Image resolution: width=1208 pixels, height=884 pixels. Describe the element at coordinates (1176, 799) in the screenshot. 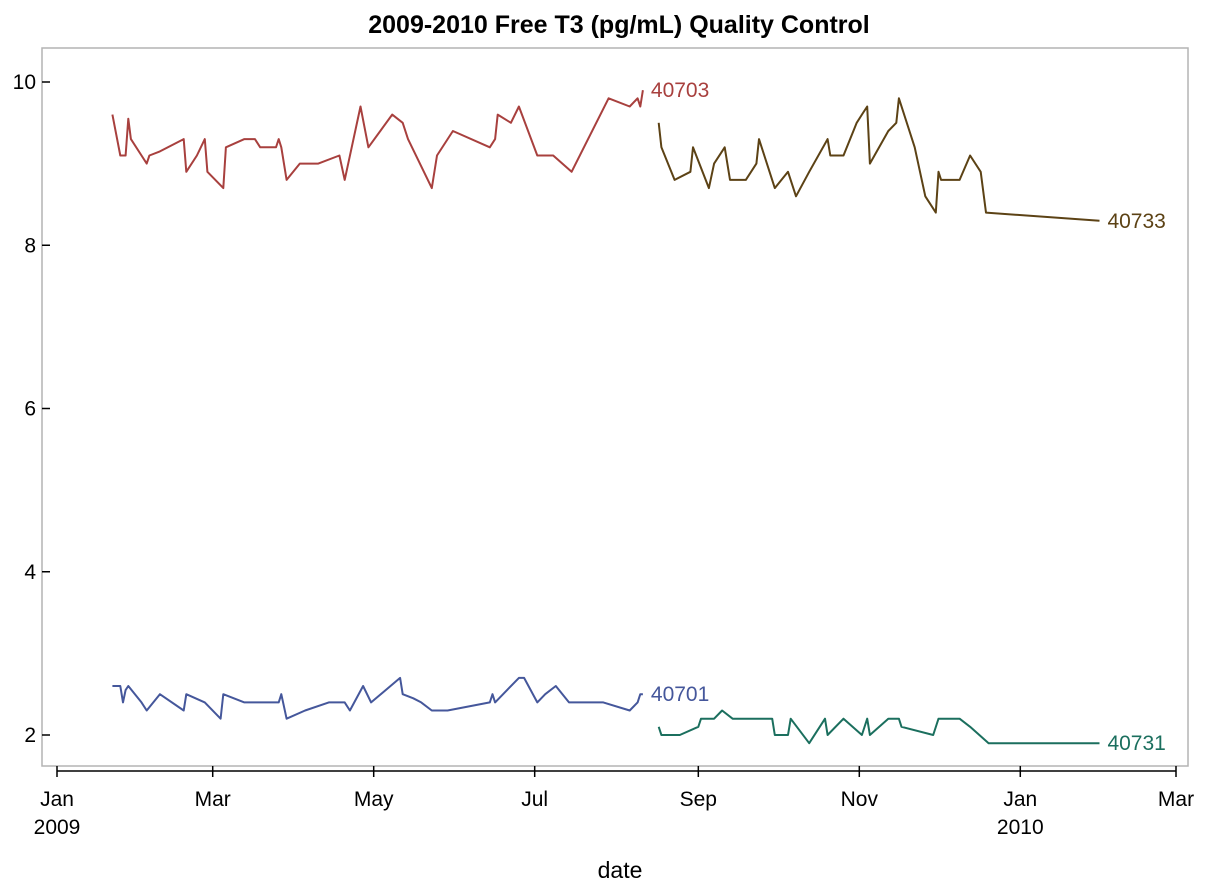

I see `x-tick-label-7: Mar` at that location.